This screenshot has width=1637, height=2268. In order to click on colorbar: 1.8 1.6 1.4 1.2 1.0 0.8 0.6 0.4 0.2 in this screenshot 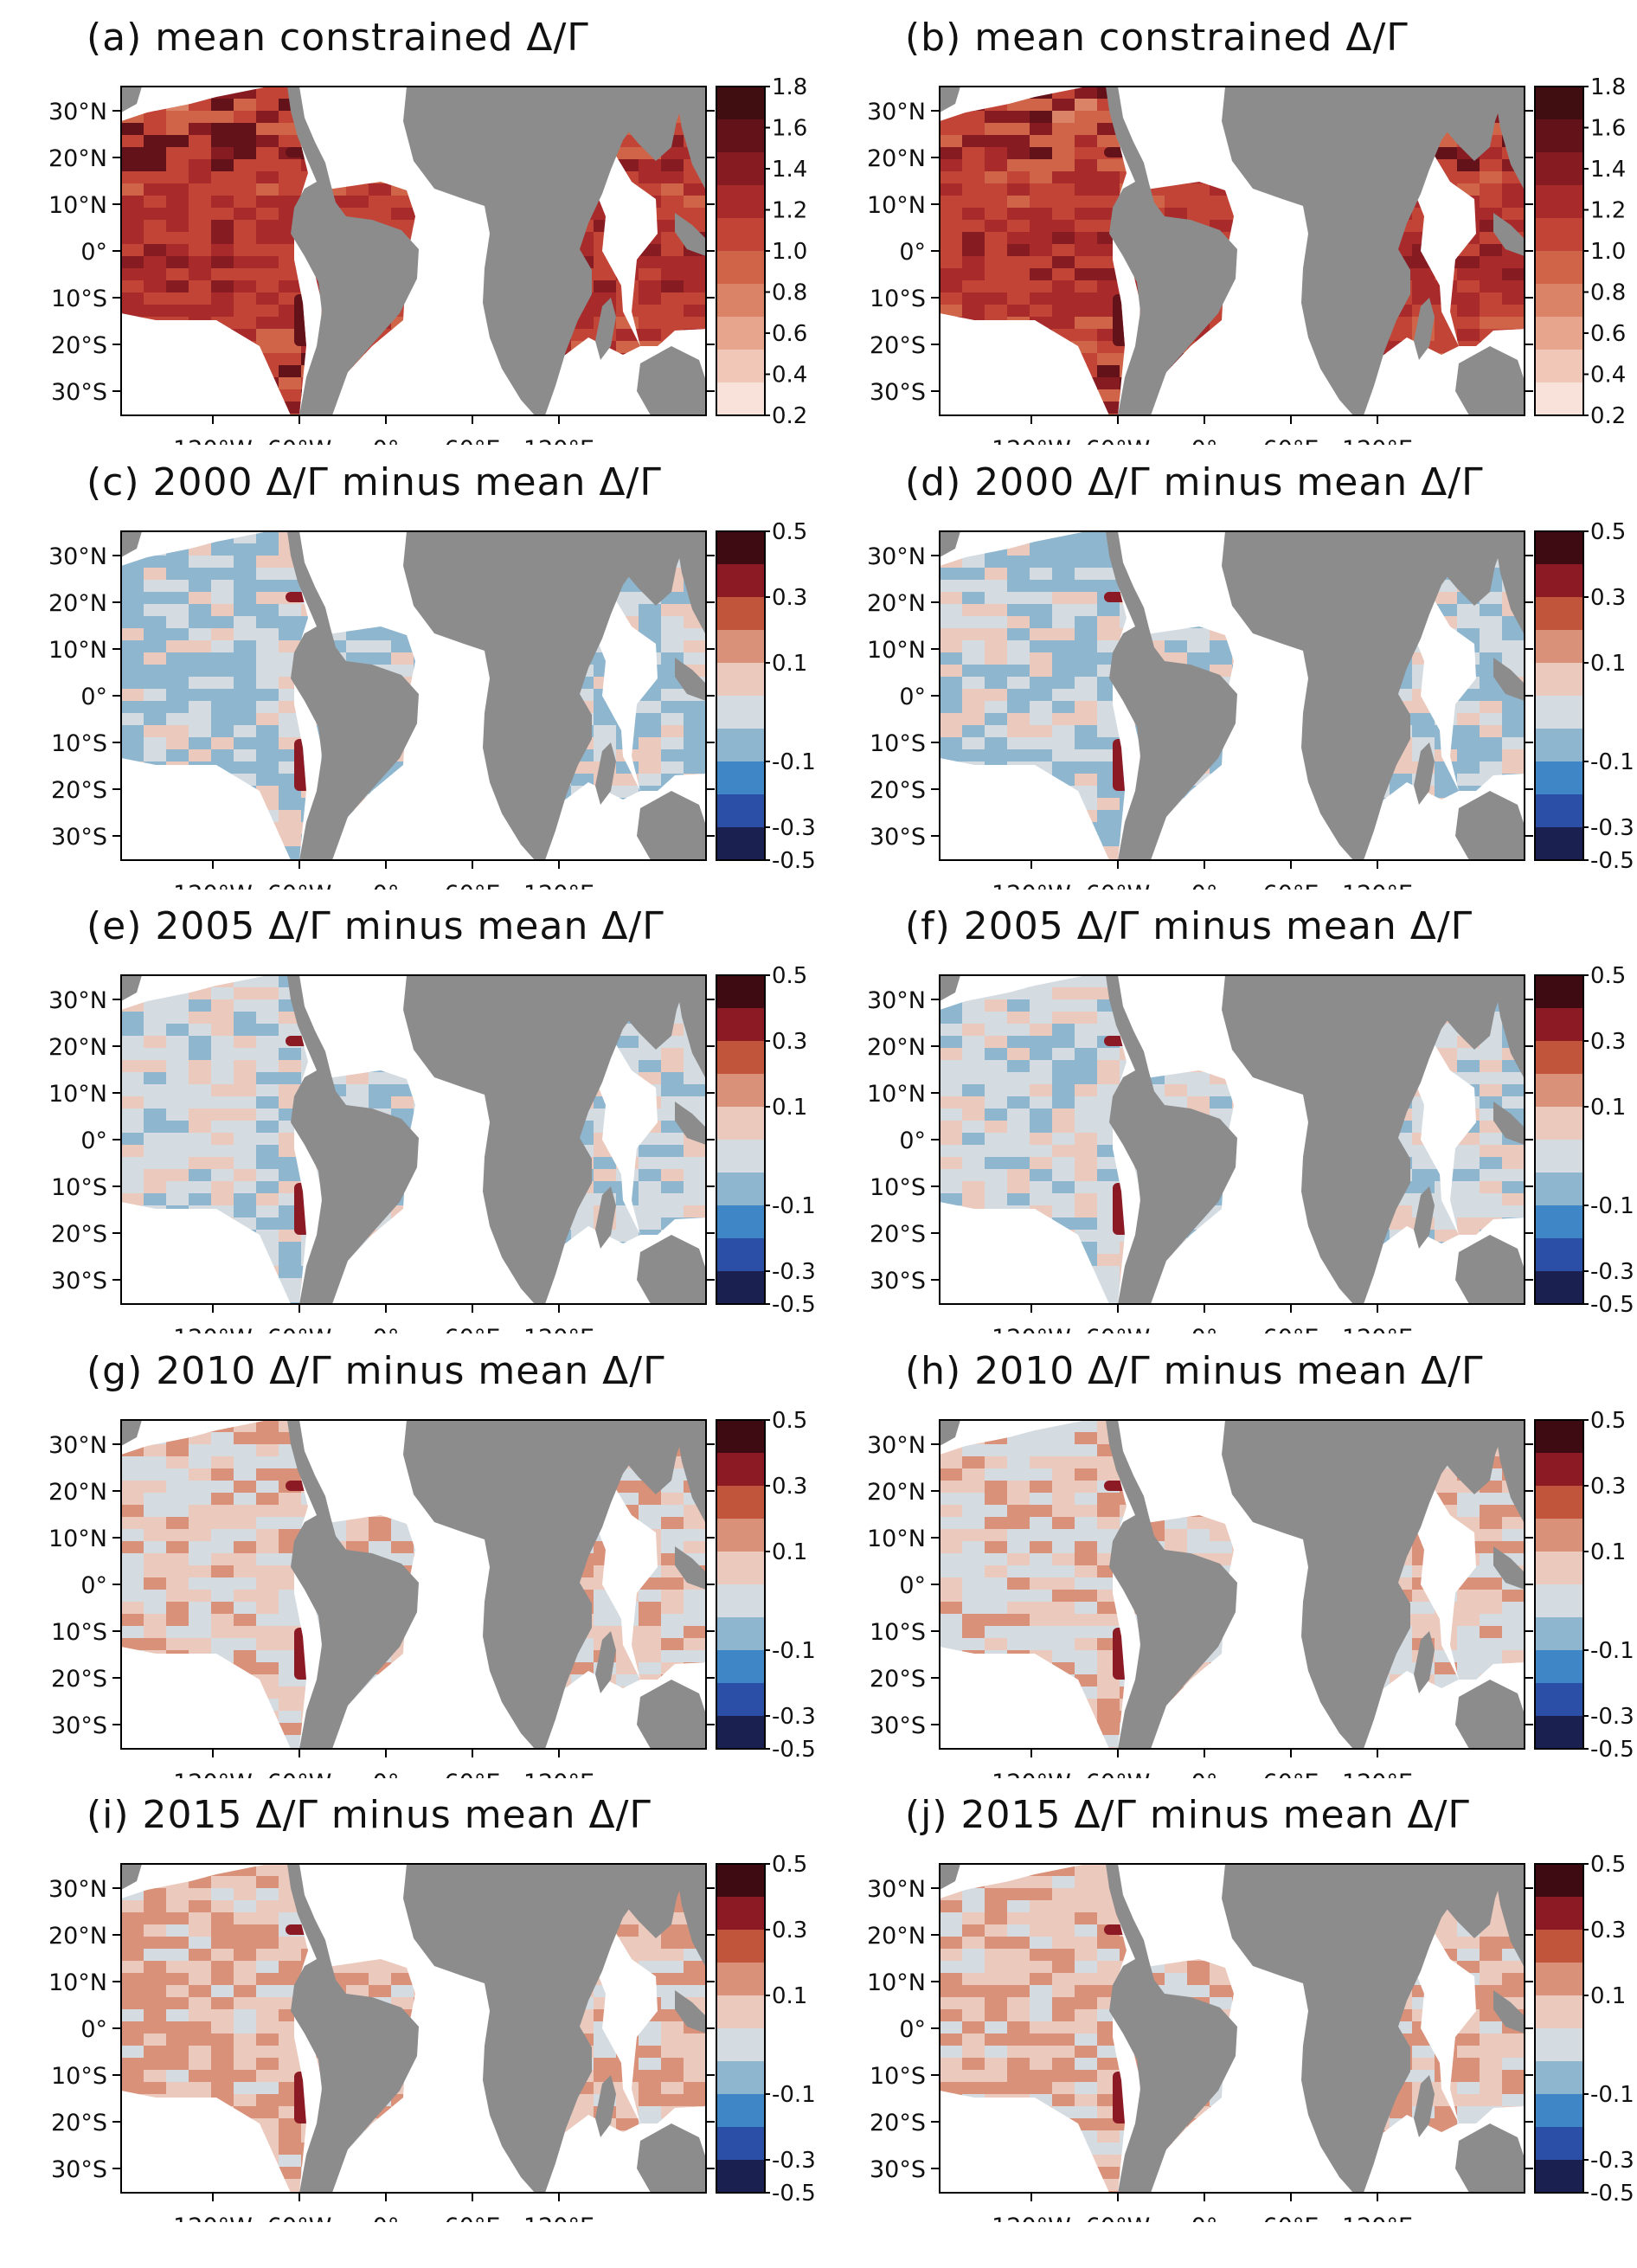, I will do `click(761, 252)`.